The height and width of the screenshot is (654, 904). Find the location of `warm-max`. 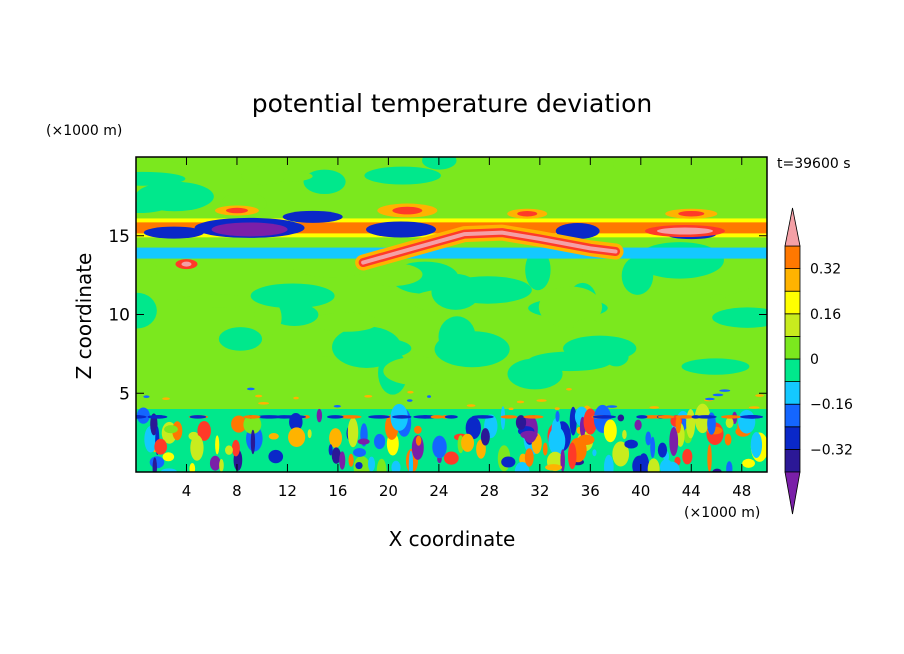

warm-max is located at coordinates (684, 231).